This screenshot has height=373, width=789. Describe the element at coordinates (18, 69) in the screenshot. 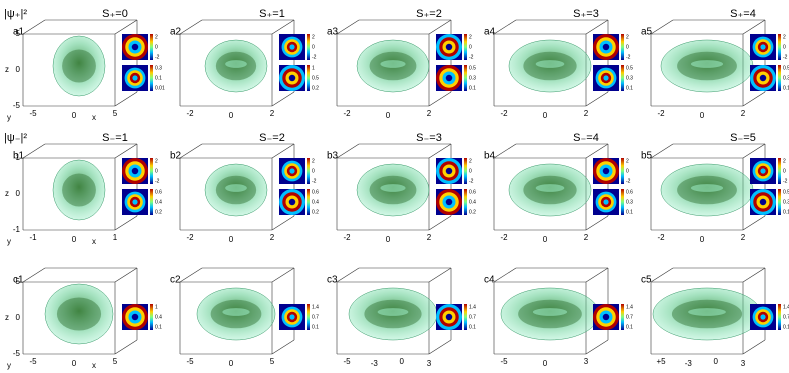

I see `z-tick-label: 0` at that location.